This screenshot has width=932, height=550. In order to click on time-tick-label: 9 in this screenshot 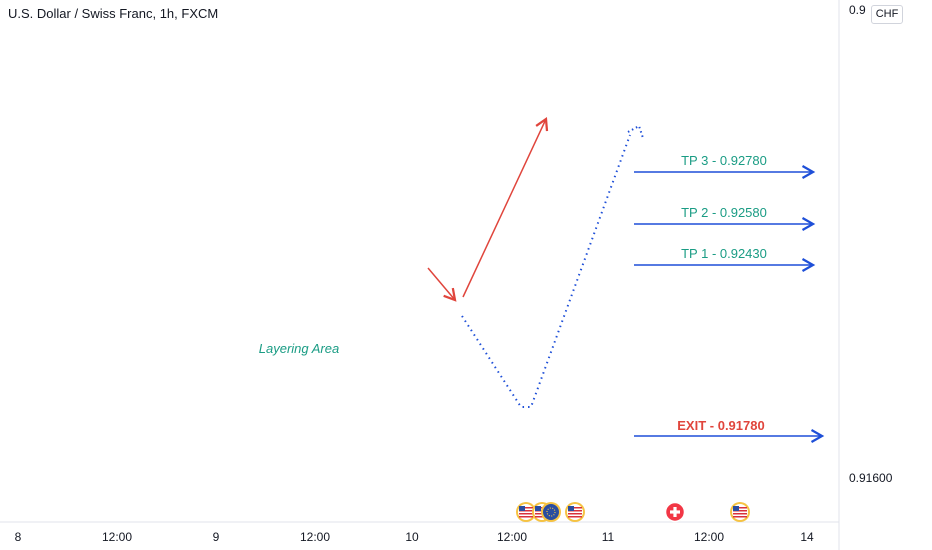, I will do `click(216, 537)`.